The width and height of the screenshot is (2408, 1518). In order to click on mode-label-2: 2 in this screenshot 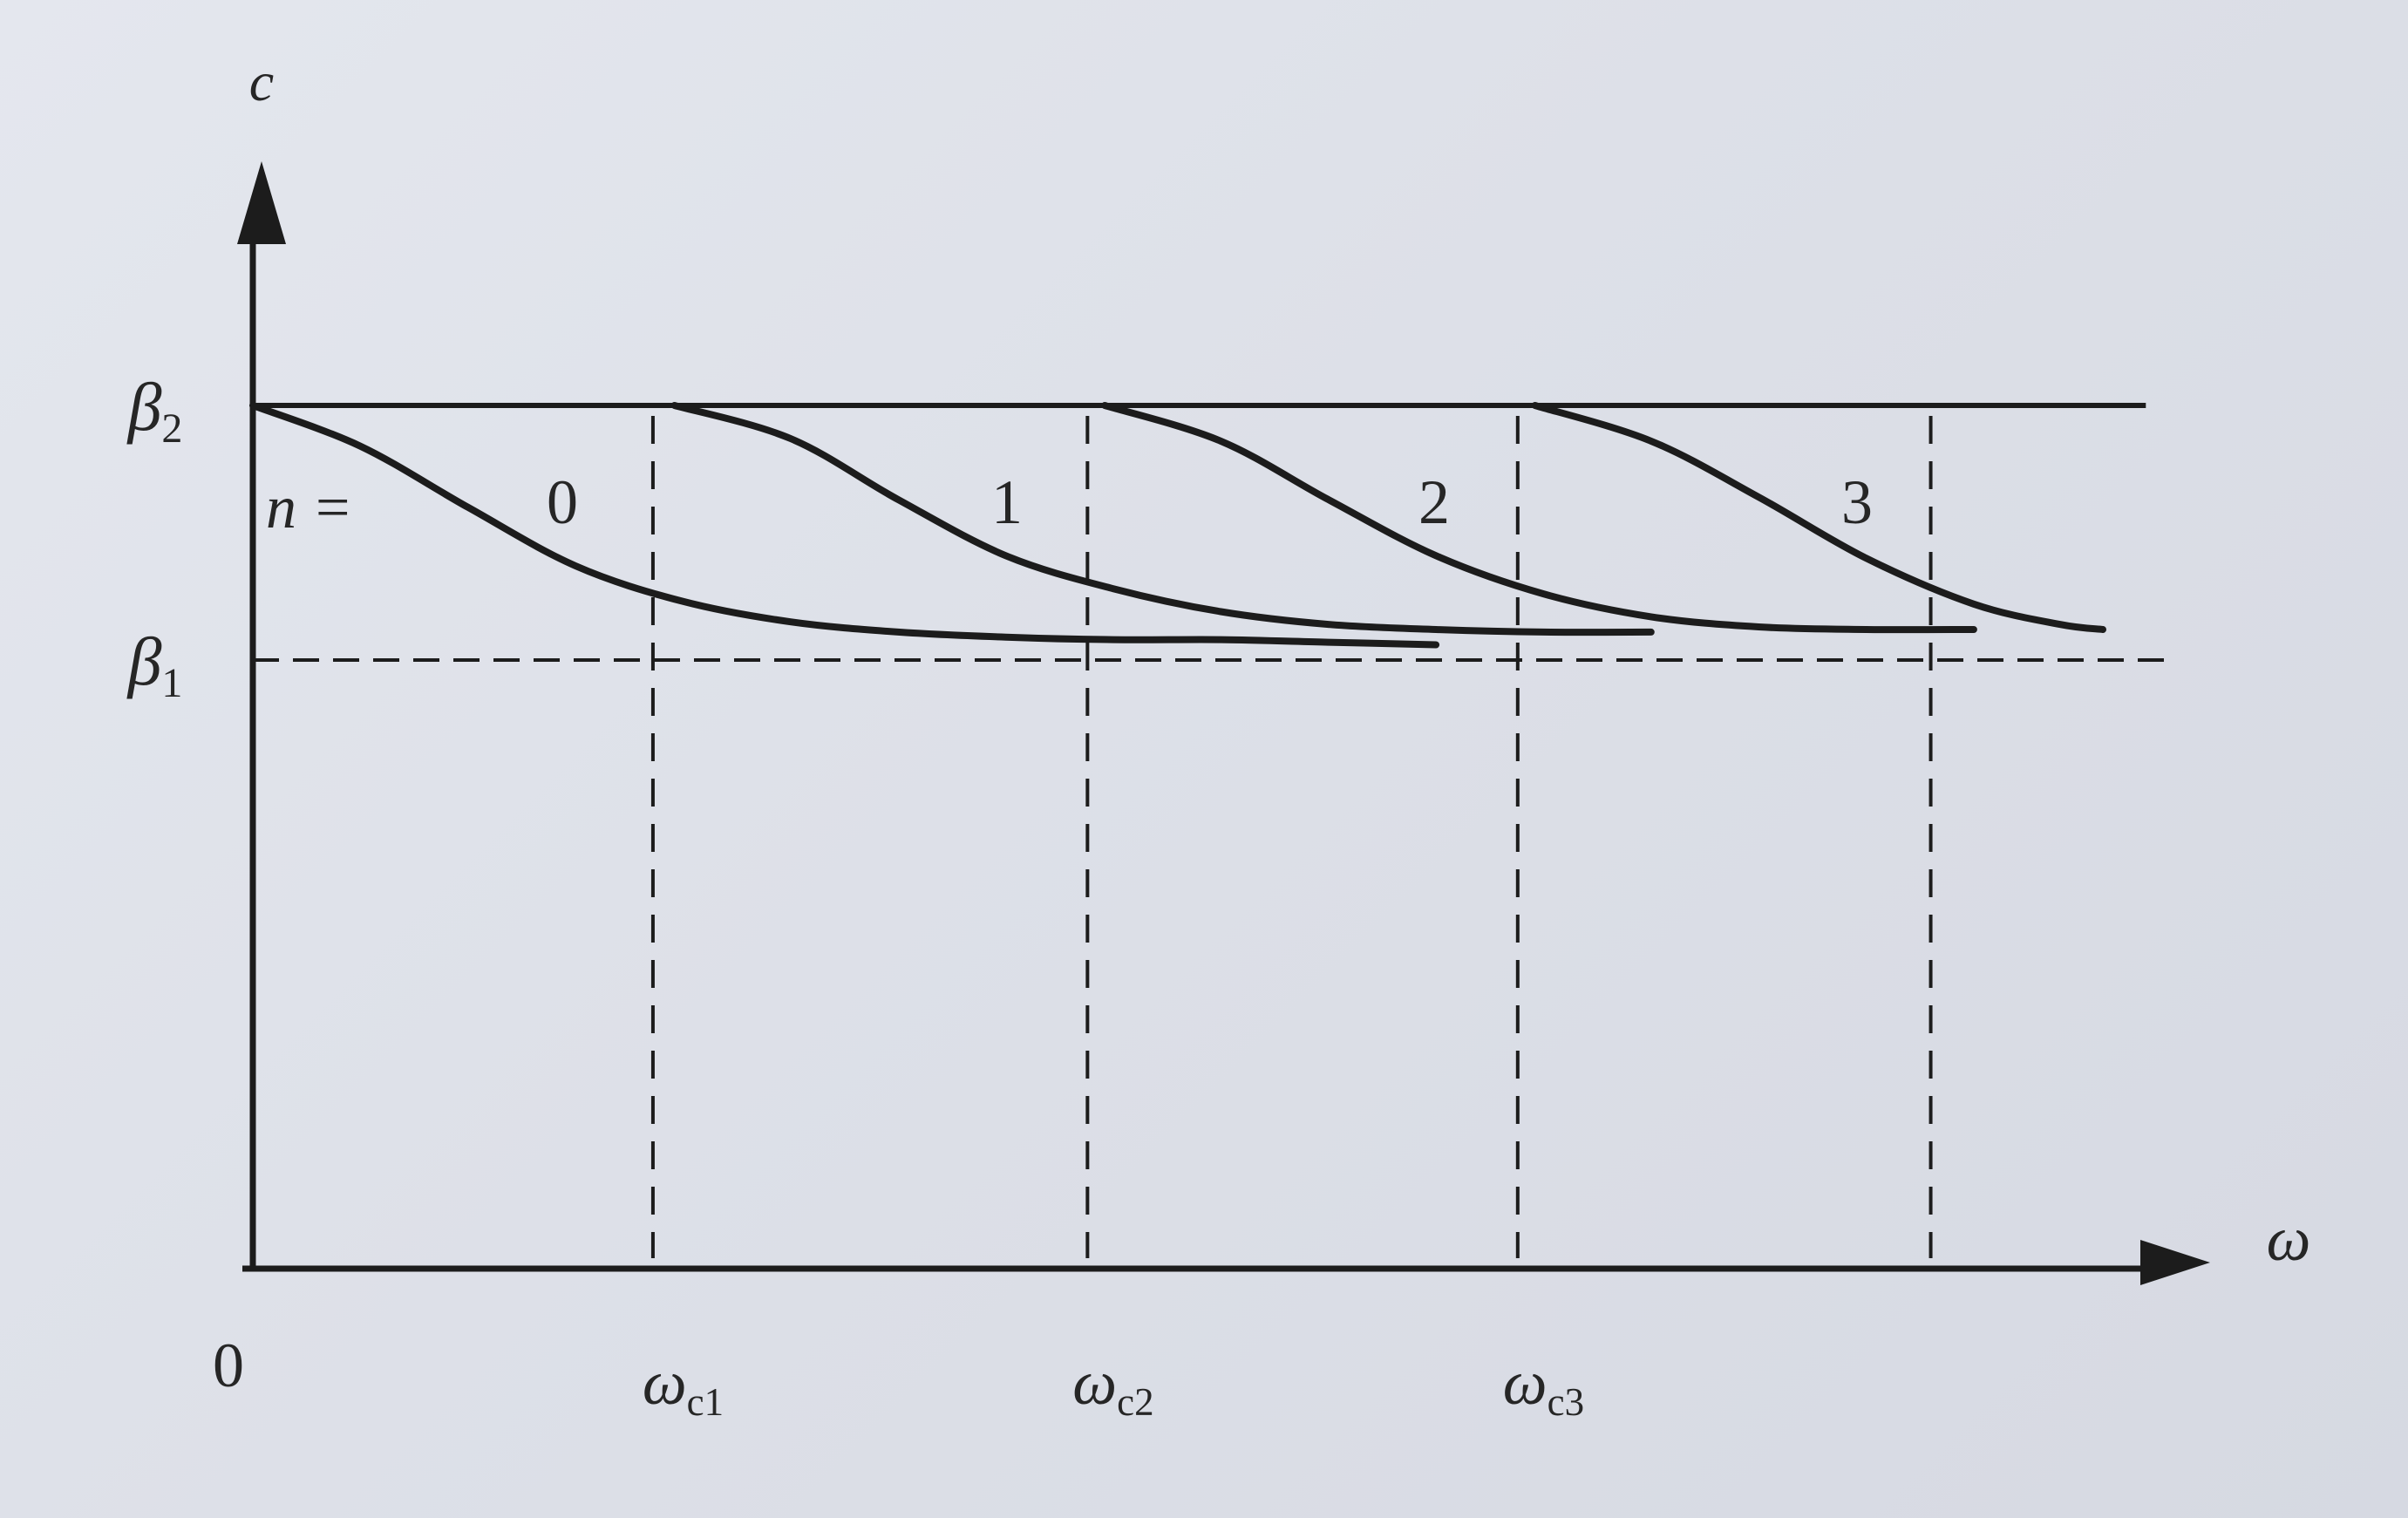, I will do `click(1434, 502)`.